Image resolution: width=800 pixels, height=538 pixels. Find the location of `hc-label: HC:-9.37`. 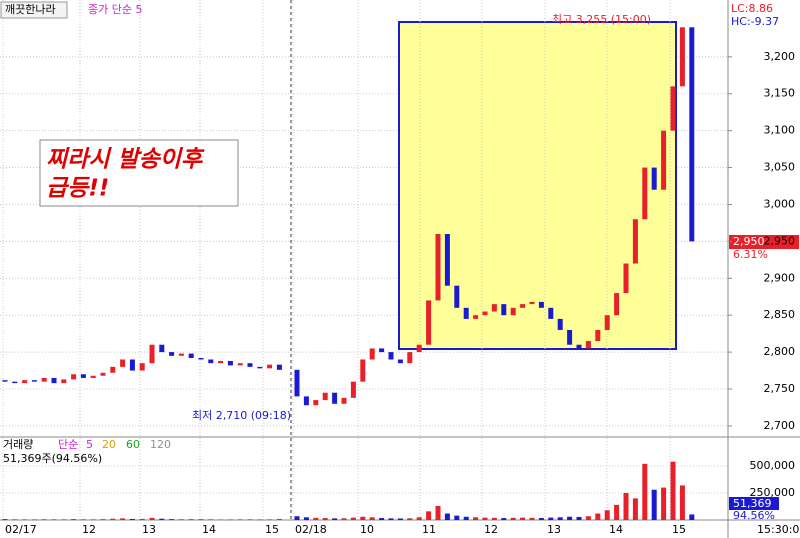

hc-label: HC:-9.37 is located at coordinates (755, 21).